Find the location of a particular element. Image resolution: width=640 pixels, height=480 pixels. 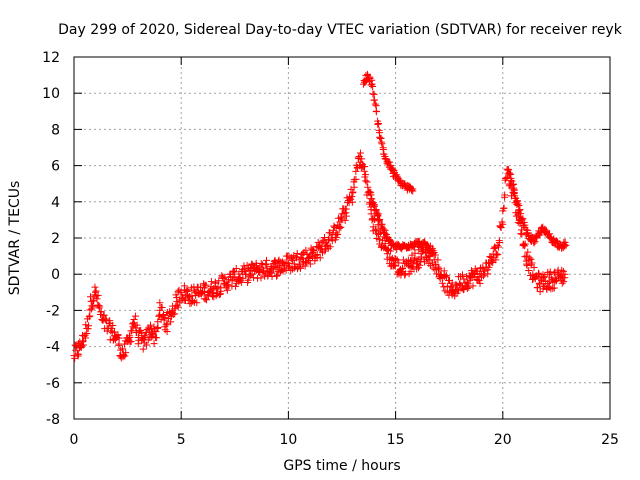

x-axis-label: GPS time / hours is located at coordinates (341, 466).